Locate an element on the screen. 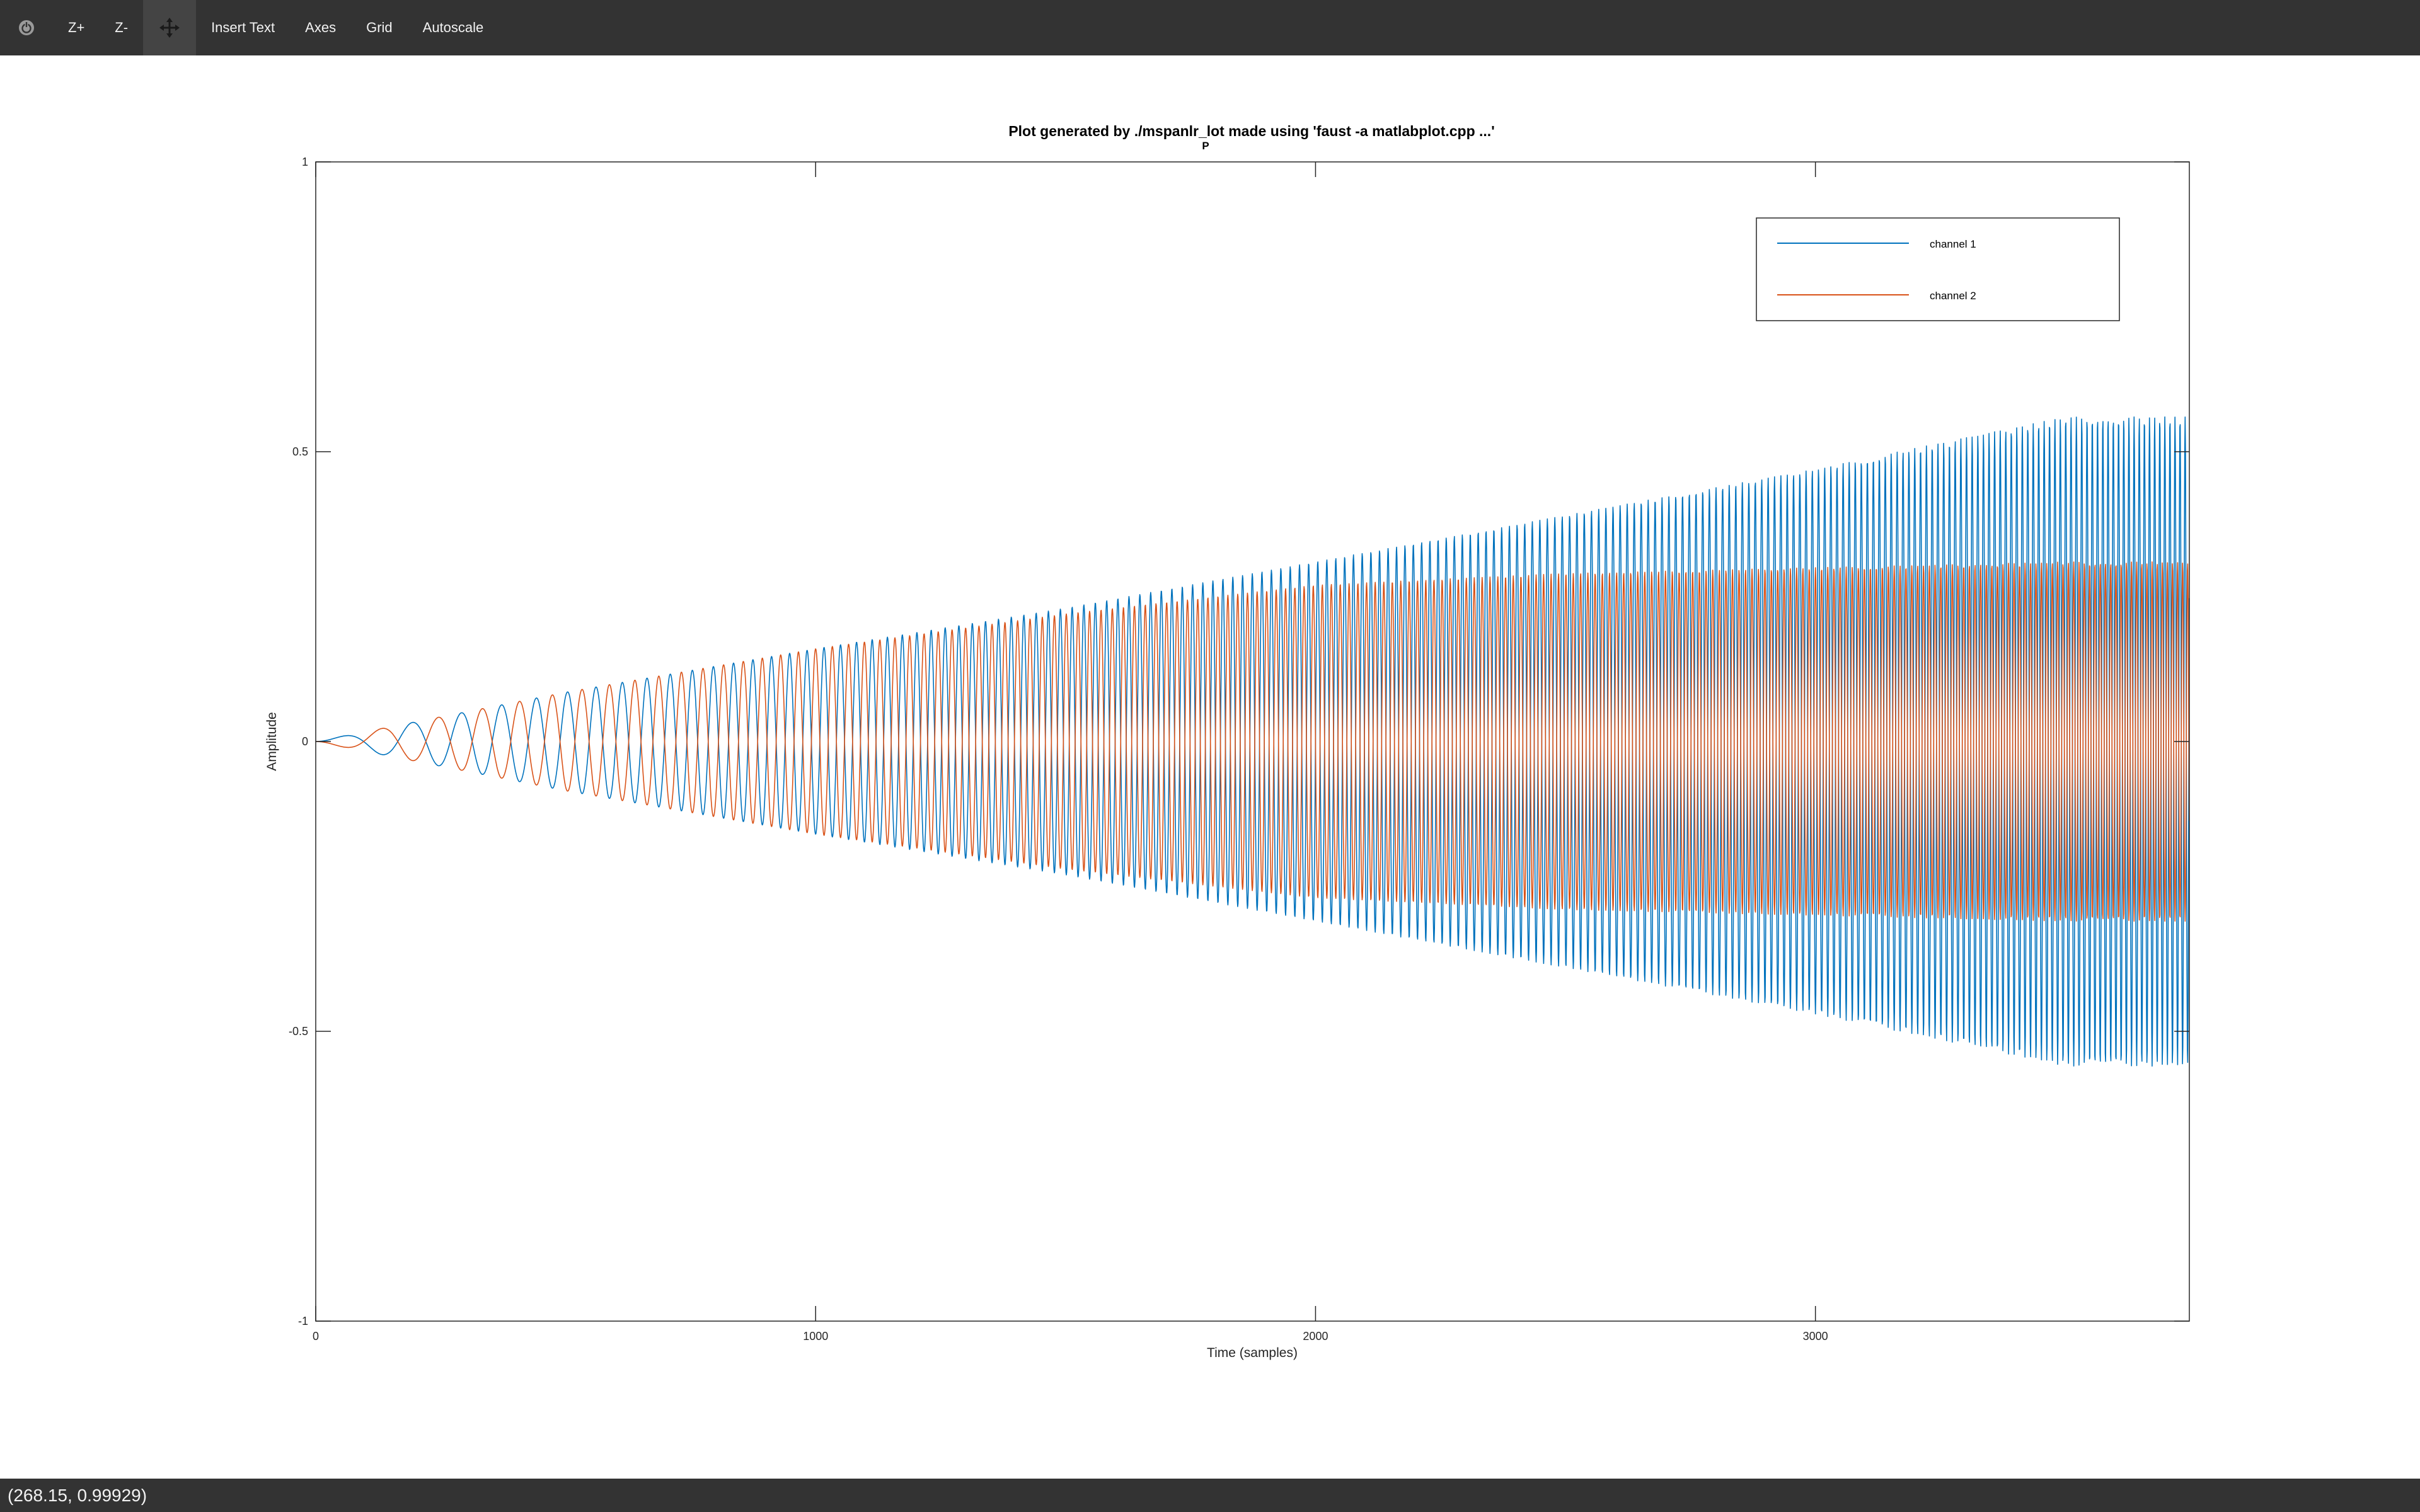 The height and width of the screenshot is (1512, 2420). move-icon is located at coordinates (169, 28).